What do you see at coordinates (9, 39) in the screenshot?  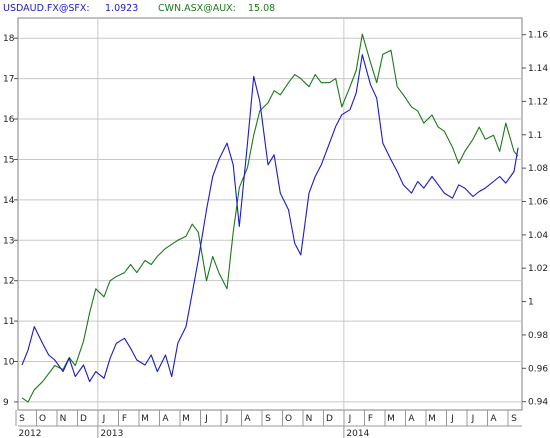 I see `left-tick-label: 18` at bounding box center [9, 39].